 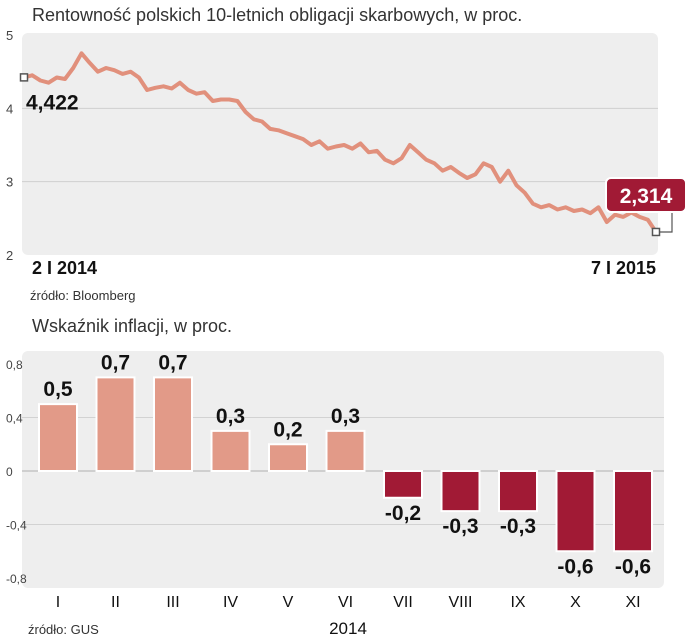 What do you see at coordinates (340, 145) in the screenshot?
I see `line-chart-grid` at bounding box center [340, 145].